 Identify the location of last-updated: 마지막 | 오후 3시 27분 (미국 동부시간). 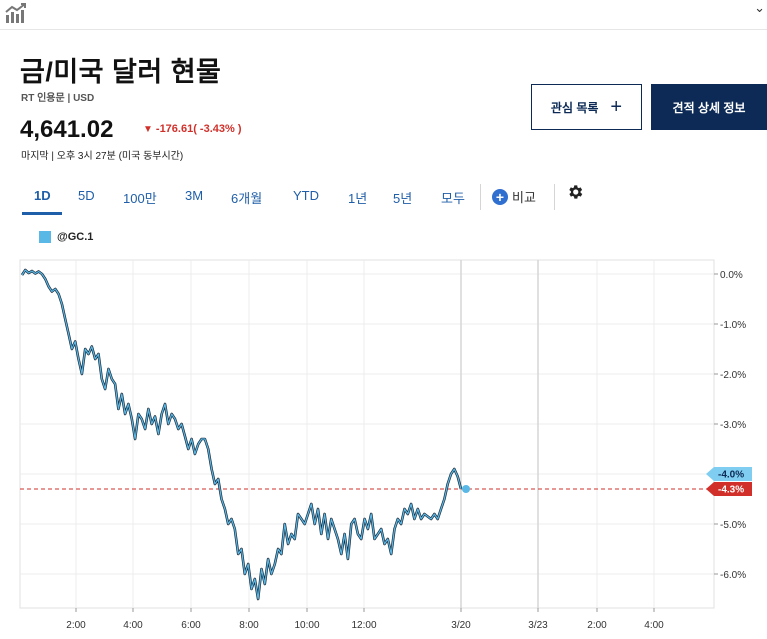
(102, 156).